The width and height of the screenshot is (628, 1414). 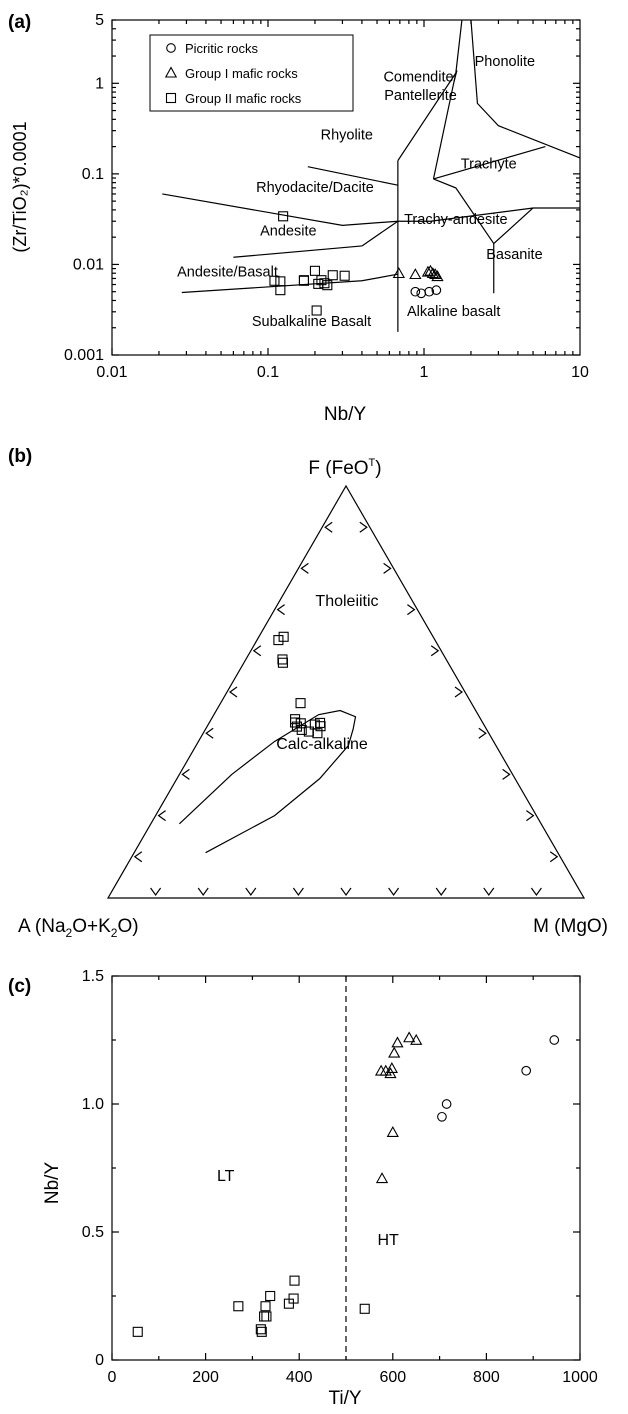 I want to click on panel-c-y-tick-label: 0, so click(x=99, y=1360).